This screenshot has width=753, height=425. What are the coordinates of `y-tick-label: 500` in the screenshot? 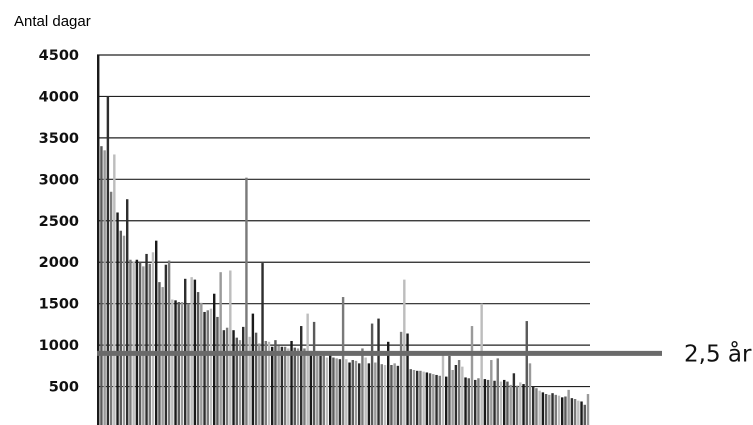 It's located at (64, 388).